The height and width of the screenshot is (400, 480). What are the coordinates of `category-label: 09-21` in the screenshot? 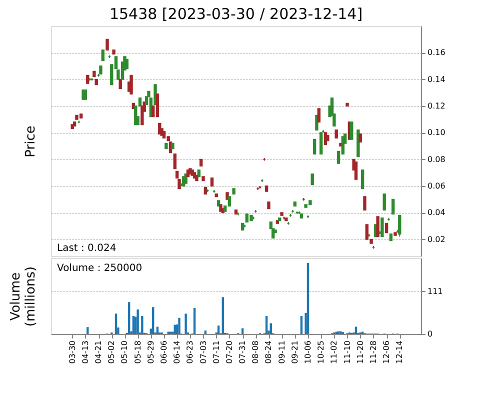 It's located at (295, 352).